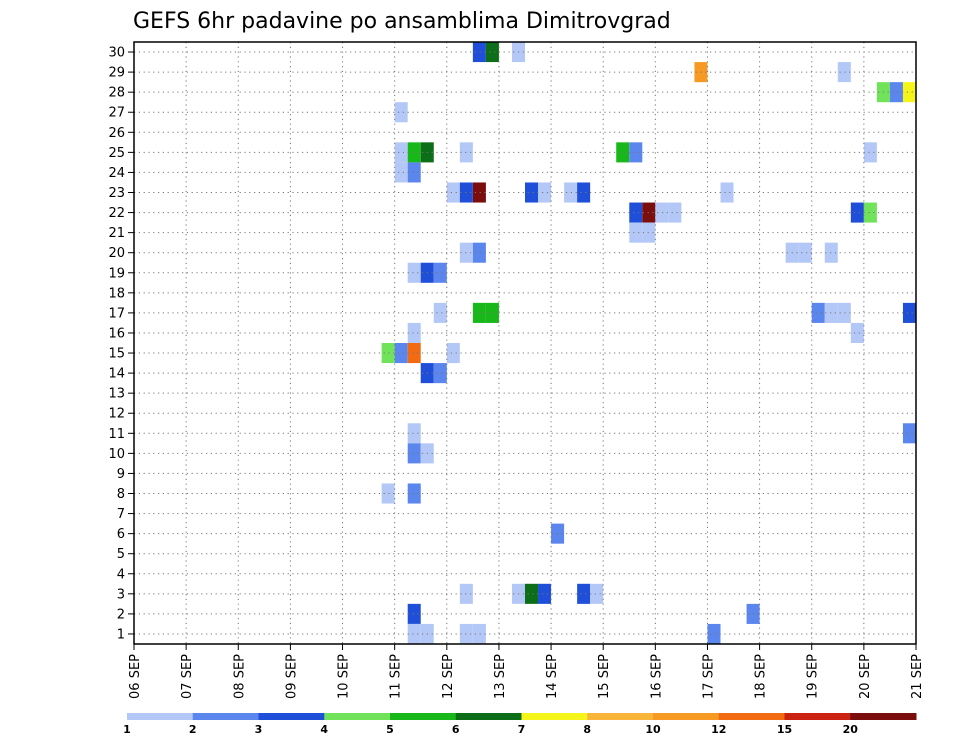  I want to click on x-tick-label: 07 SEP, so click(187, 676).